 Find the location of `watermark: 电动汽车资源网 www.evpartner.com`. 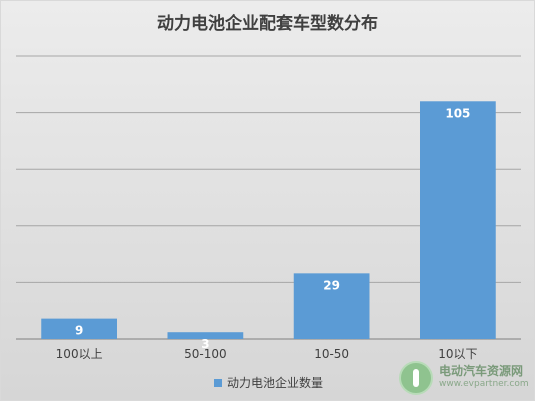

watermark: 电动汽车资源网 www.evpartner.com is located at coordinates (464, 378).